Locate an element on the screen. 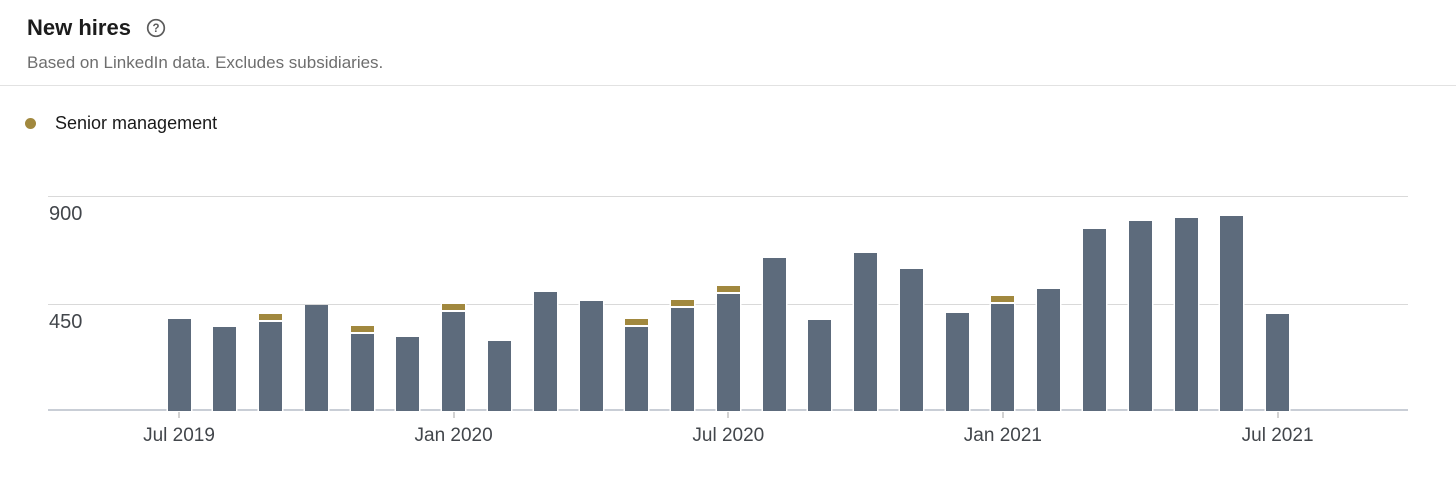 The image size is (1456, 500). x-tick-mark-jul-2021 is located at coordinates (1277, 415).